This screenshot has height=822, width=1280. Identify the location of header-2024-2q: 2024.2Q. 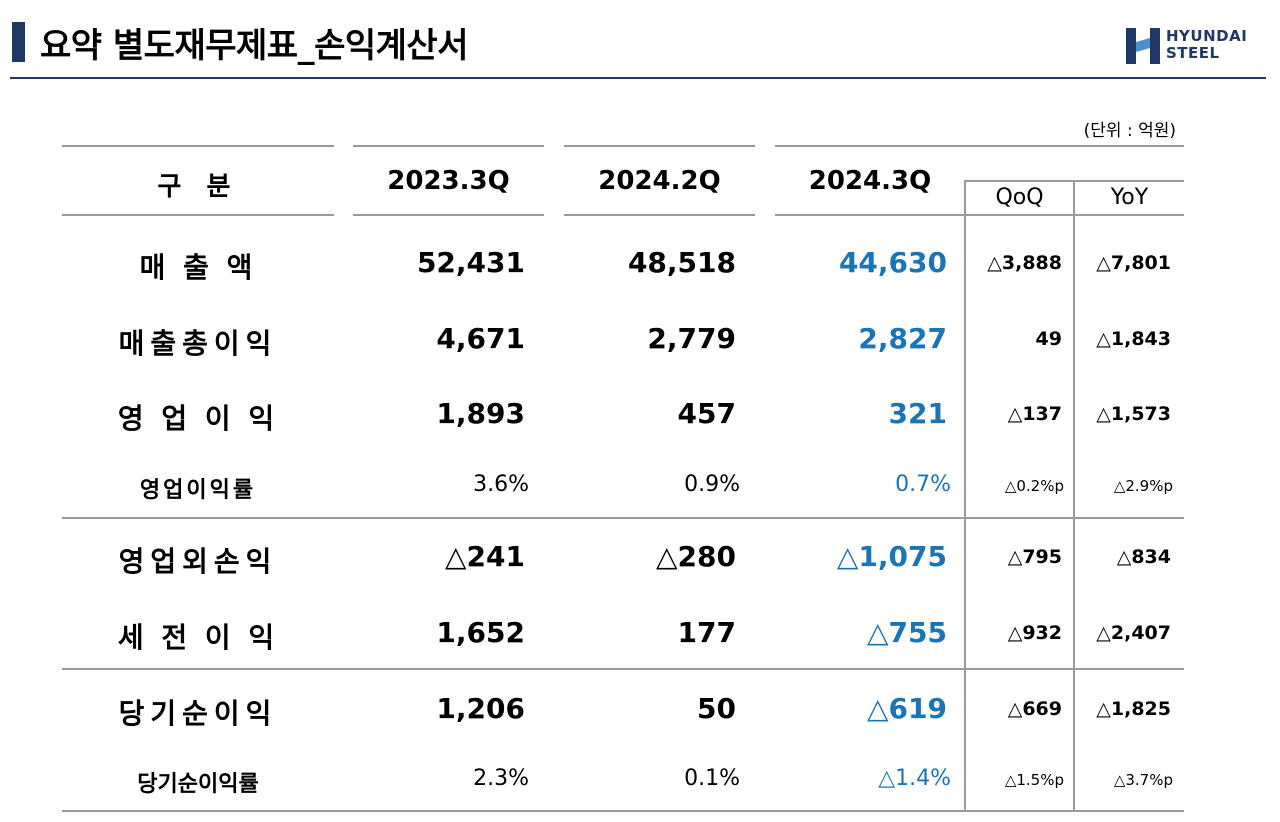
(659, 181).